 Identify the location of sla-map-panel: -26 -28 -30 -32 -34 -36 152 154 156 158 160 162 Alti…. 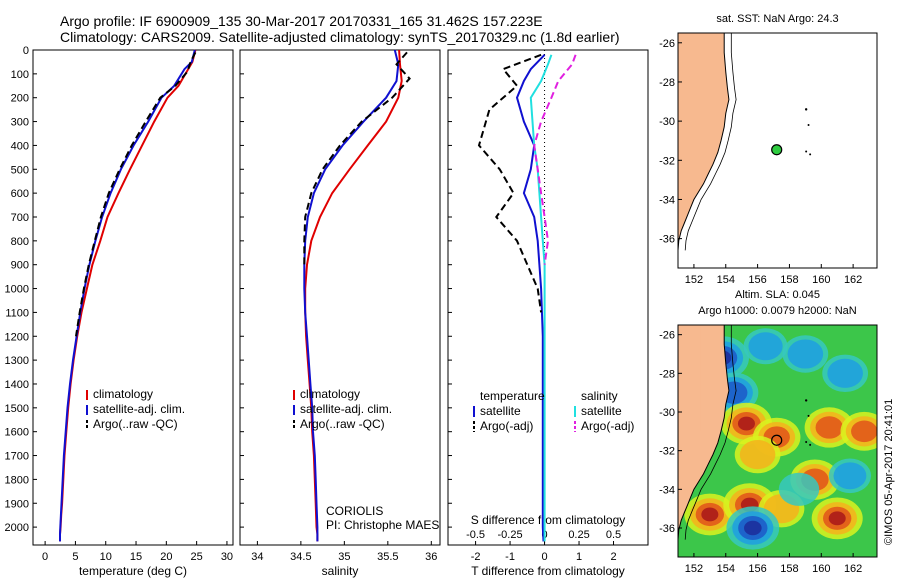
(768, 432).